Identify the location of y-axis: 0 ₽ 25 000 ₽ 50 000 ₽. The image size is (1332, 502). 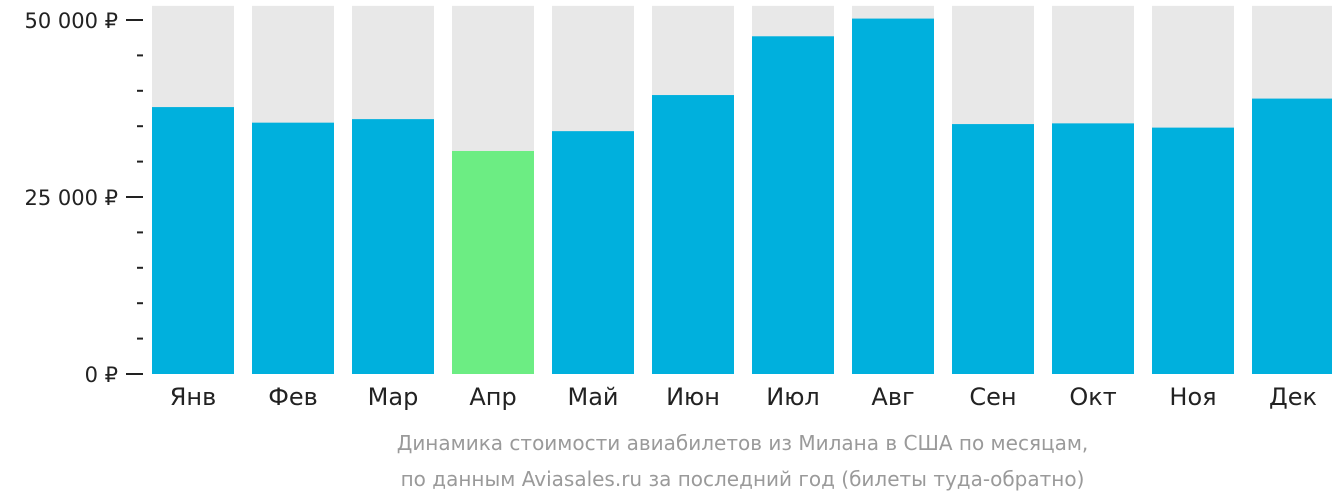
(83, 198).